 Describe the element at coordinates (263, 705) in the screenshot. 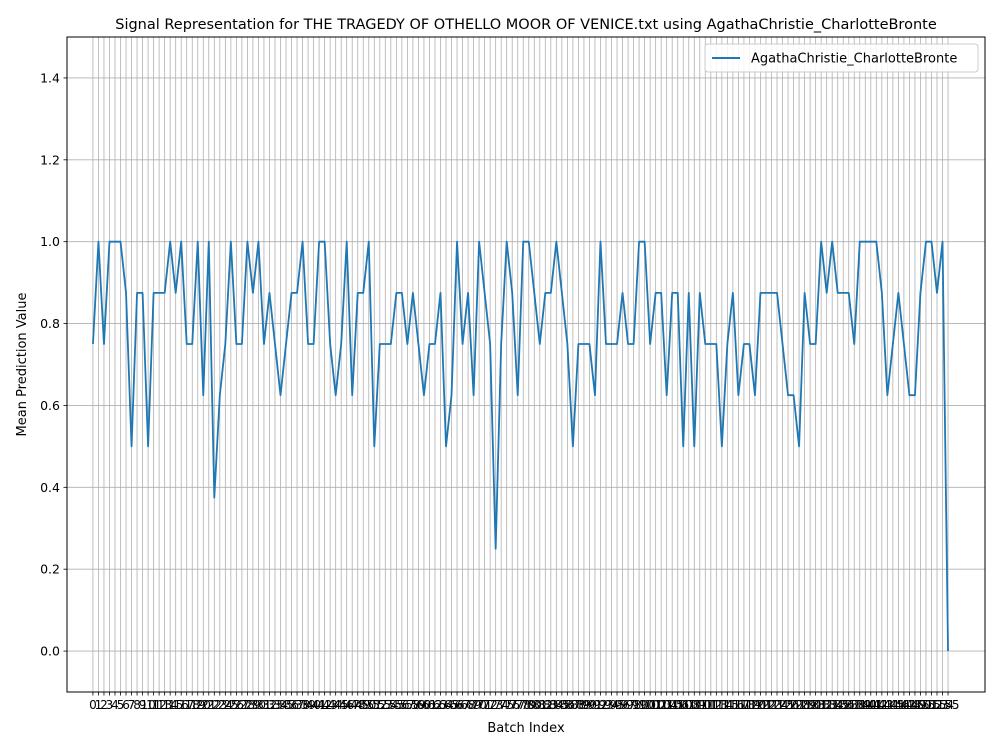

I see `x-tick-label: 31` at that location.